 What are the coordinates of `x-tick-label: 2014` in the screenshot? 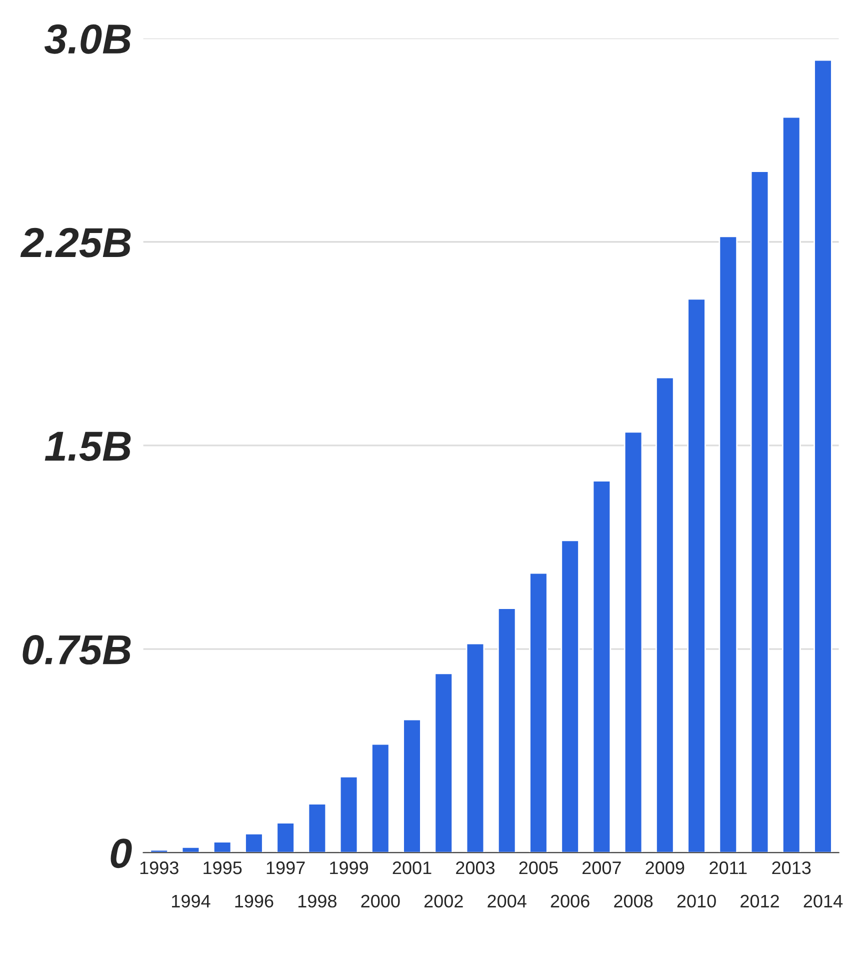 It's located at (823, 901).